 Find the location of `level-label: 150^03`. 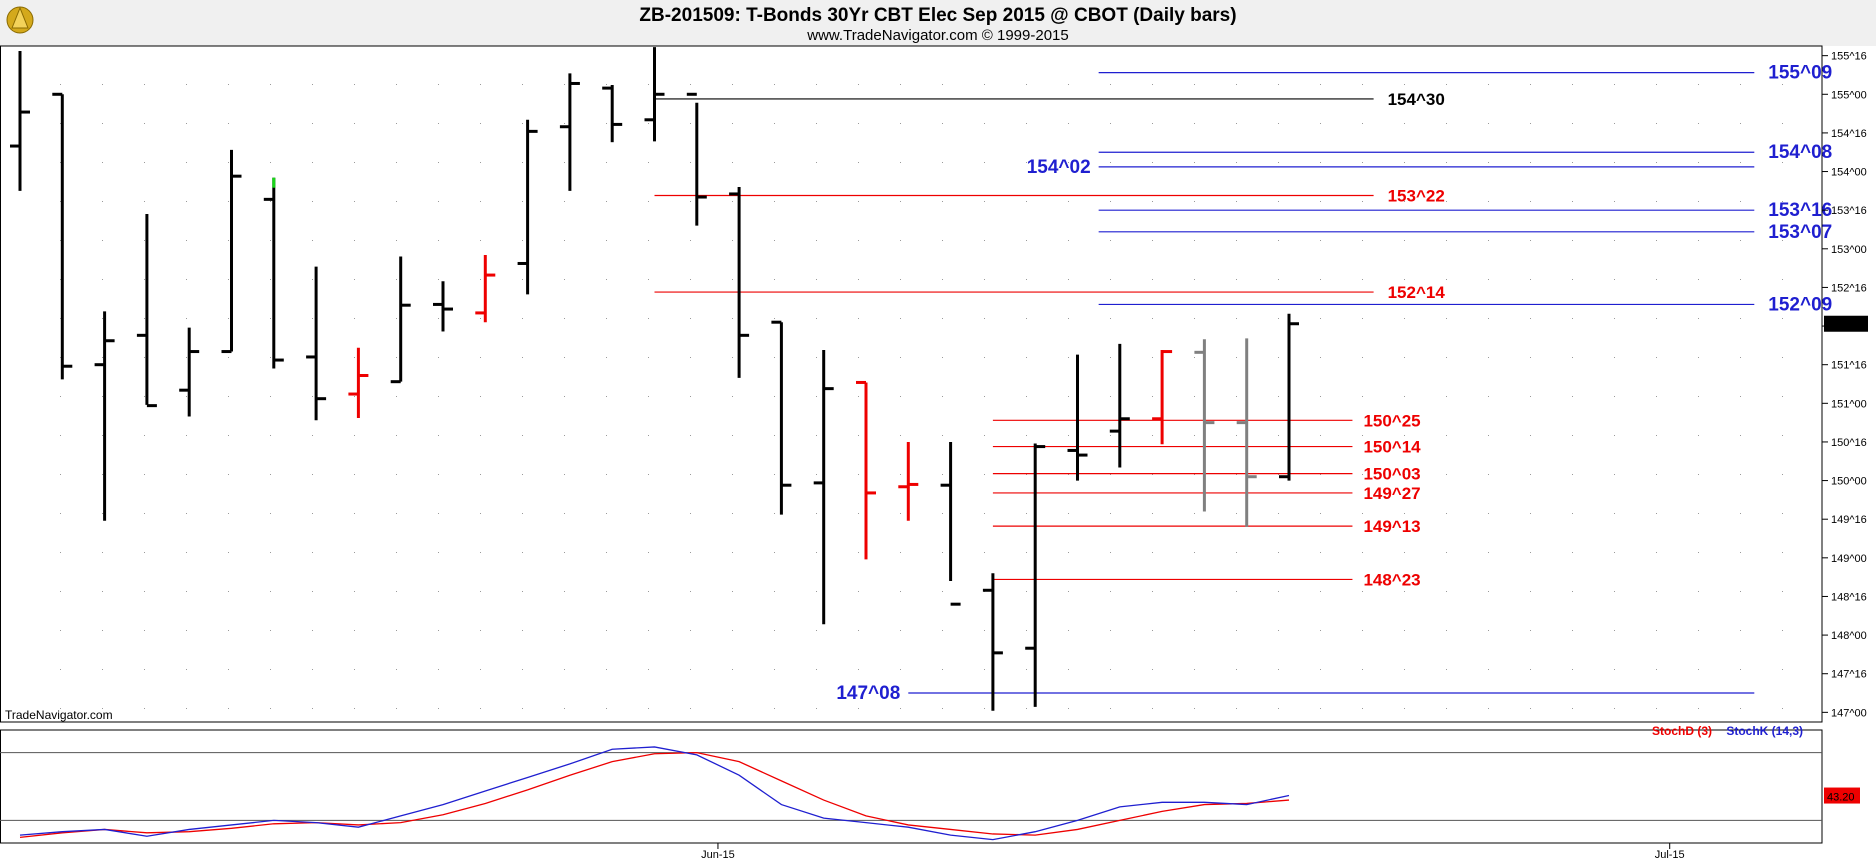

level-label: 150^03 is located at coordinates (1391, 474).